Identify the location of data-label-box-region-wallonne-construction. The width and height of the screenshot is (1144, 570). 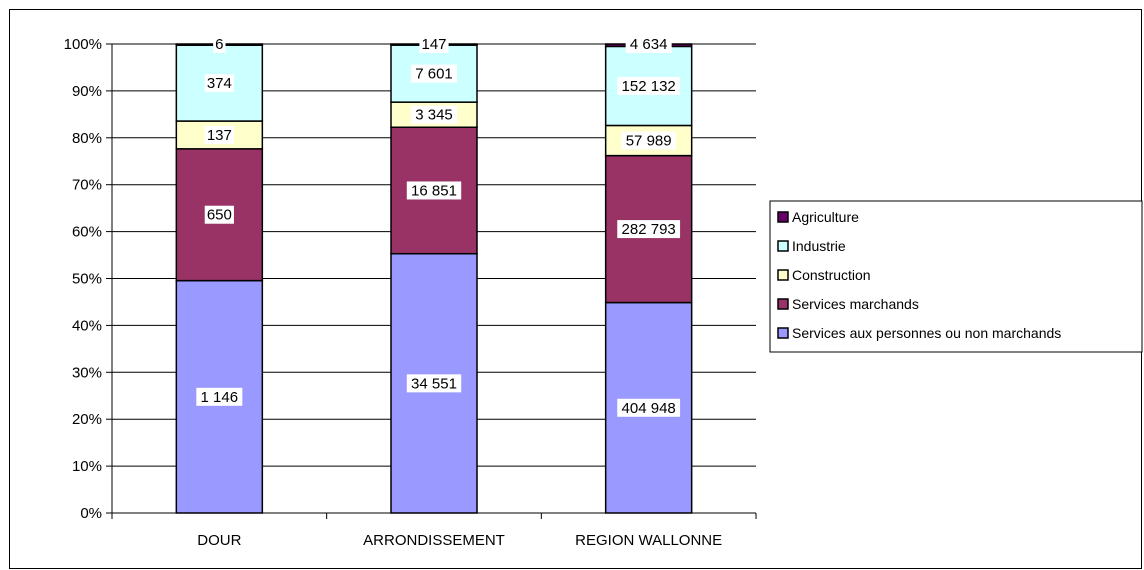
(648, 140).